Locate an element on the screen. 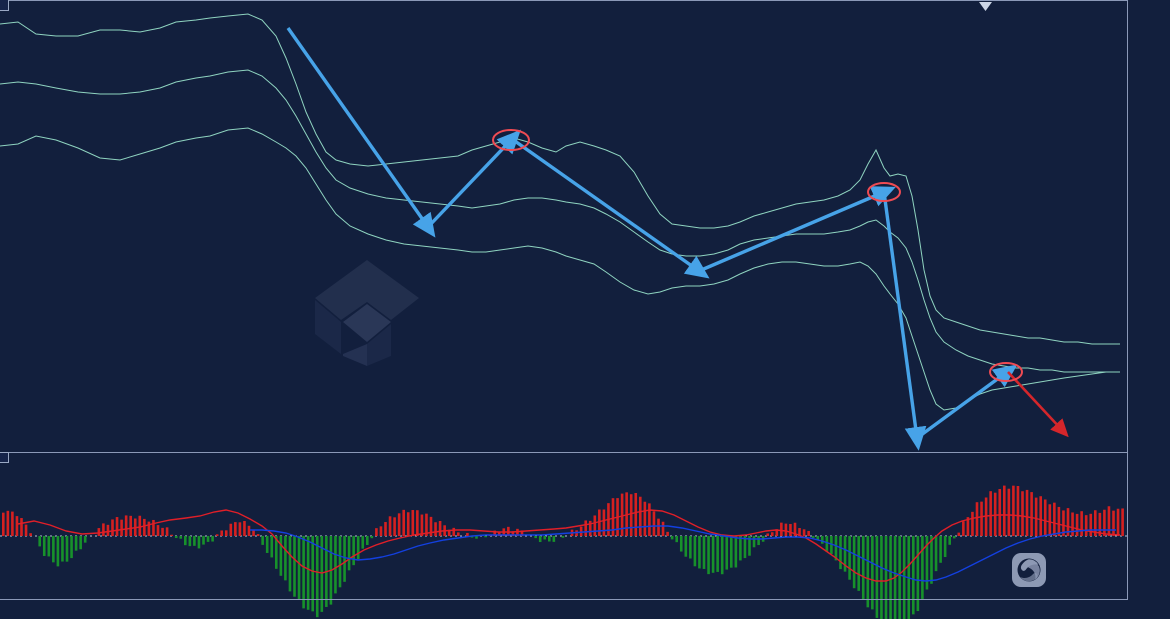  macd-signal-line is located at coordinates (683, 553).